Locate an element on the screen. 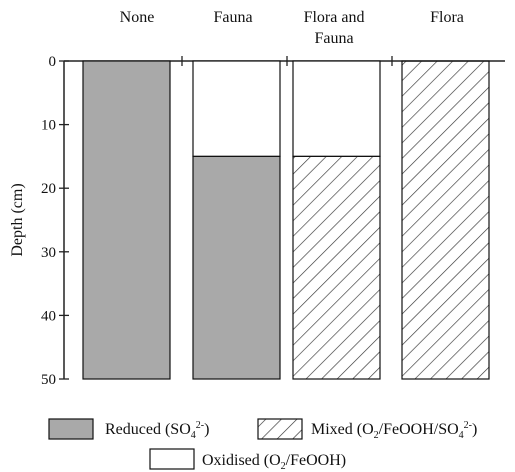  category-label: Flora and is located at coordinates (334, 17).